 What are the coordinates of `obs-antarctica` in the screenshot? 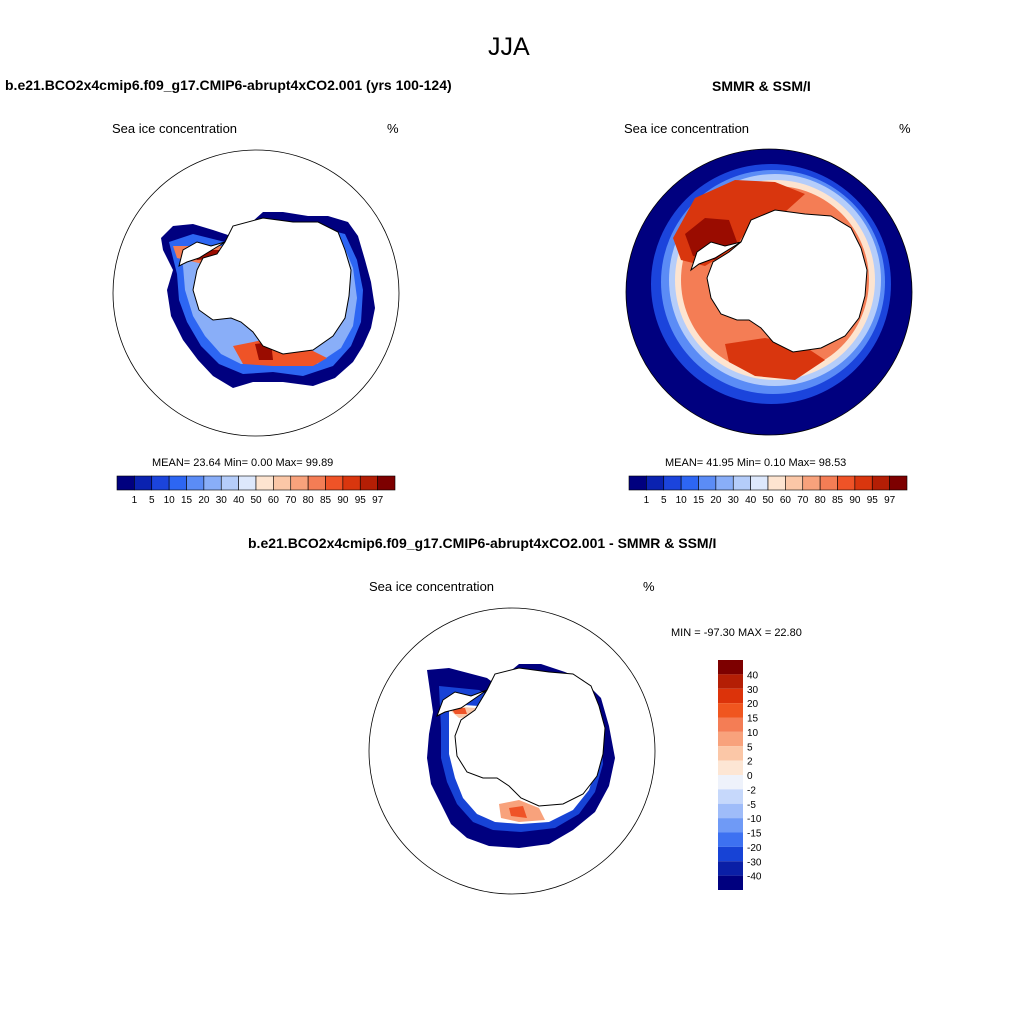 It's located at (787, 281).